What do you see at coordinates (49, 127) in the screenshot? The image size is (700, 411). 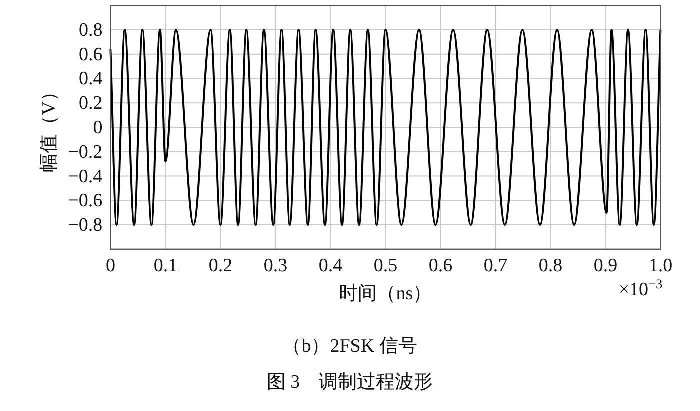 I see `y-axis-title: 幅值（V）` at bounding box center [49, 127].